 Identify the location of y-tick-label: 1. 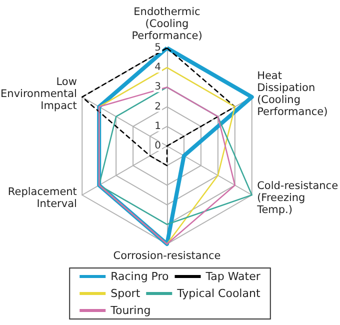
(157, 126).